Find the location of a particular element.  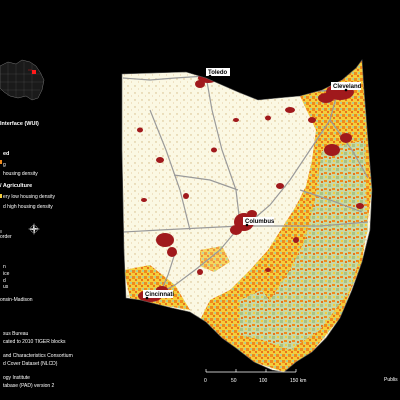

legend-misc-line-2: ice is located at coordinates (6, 274).